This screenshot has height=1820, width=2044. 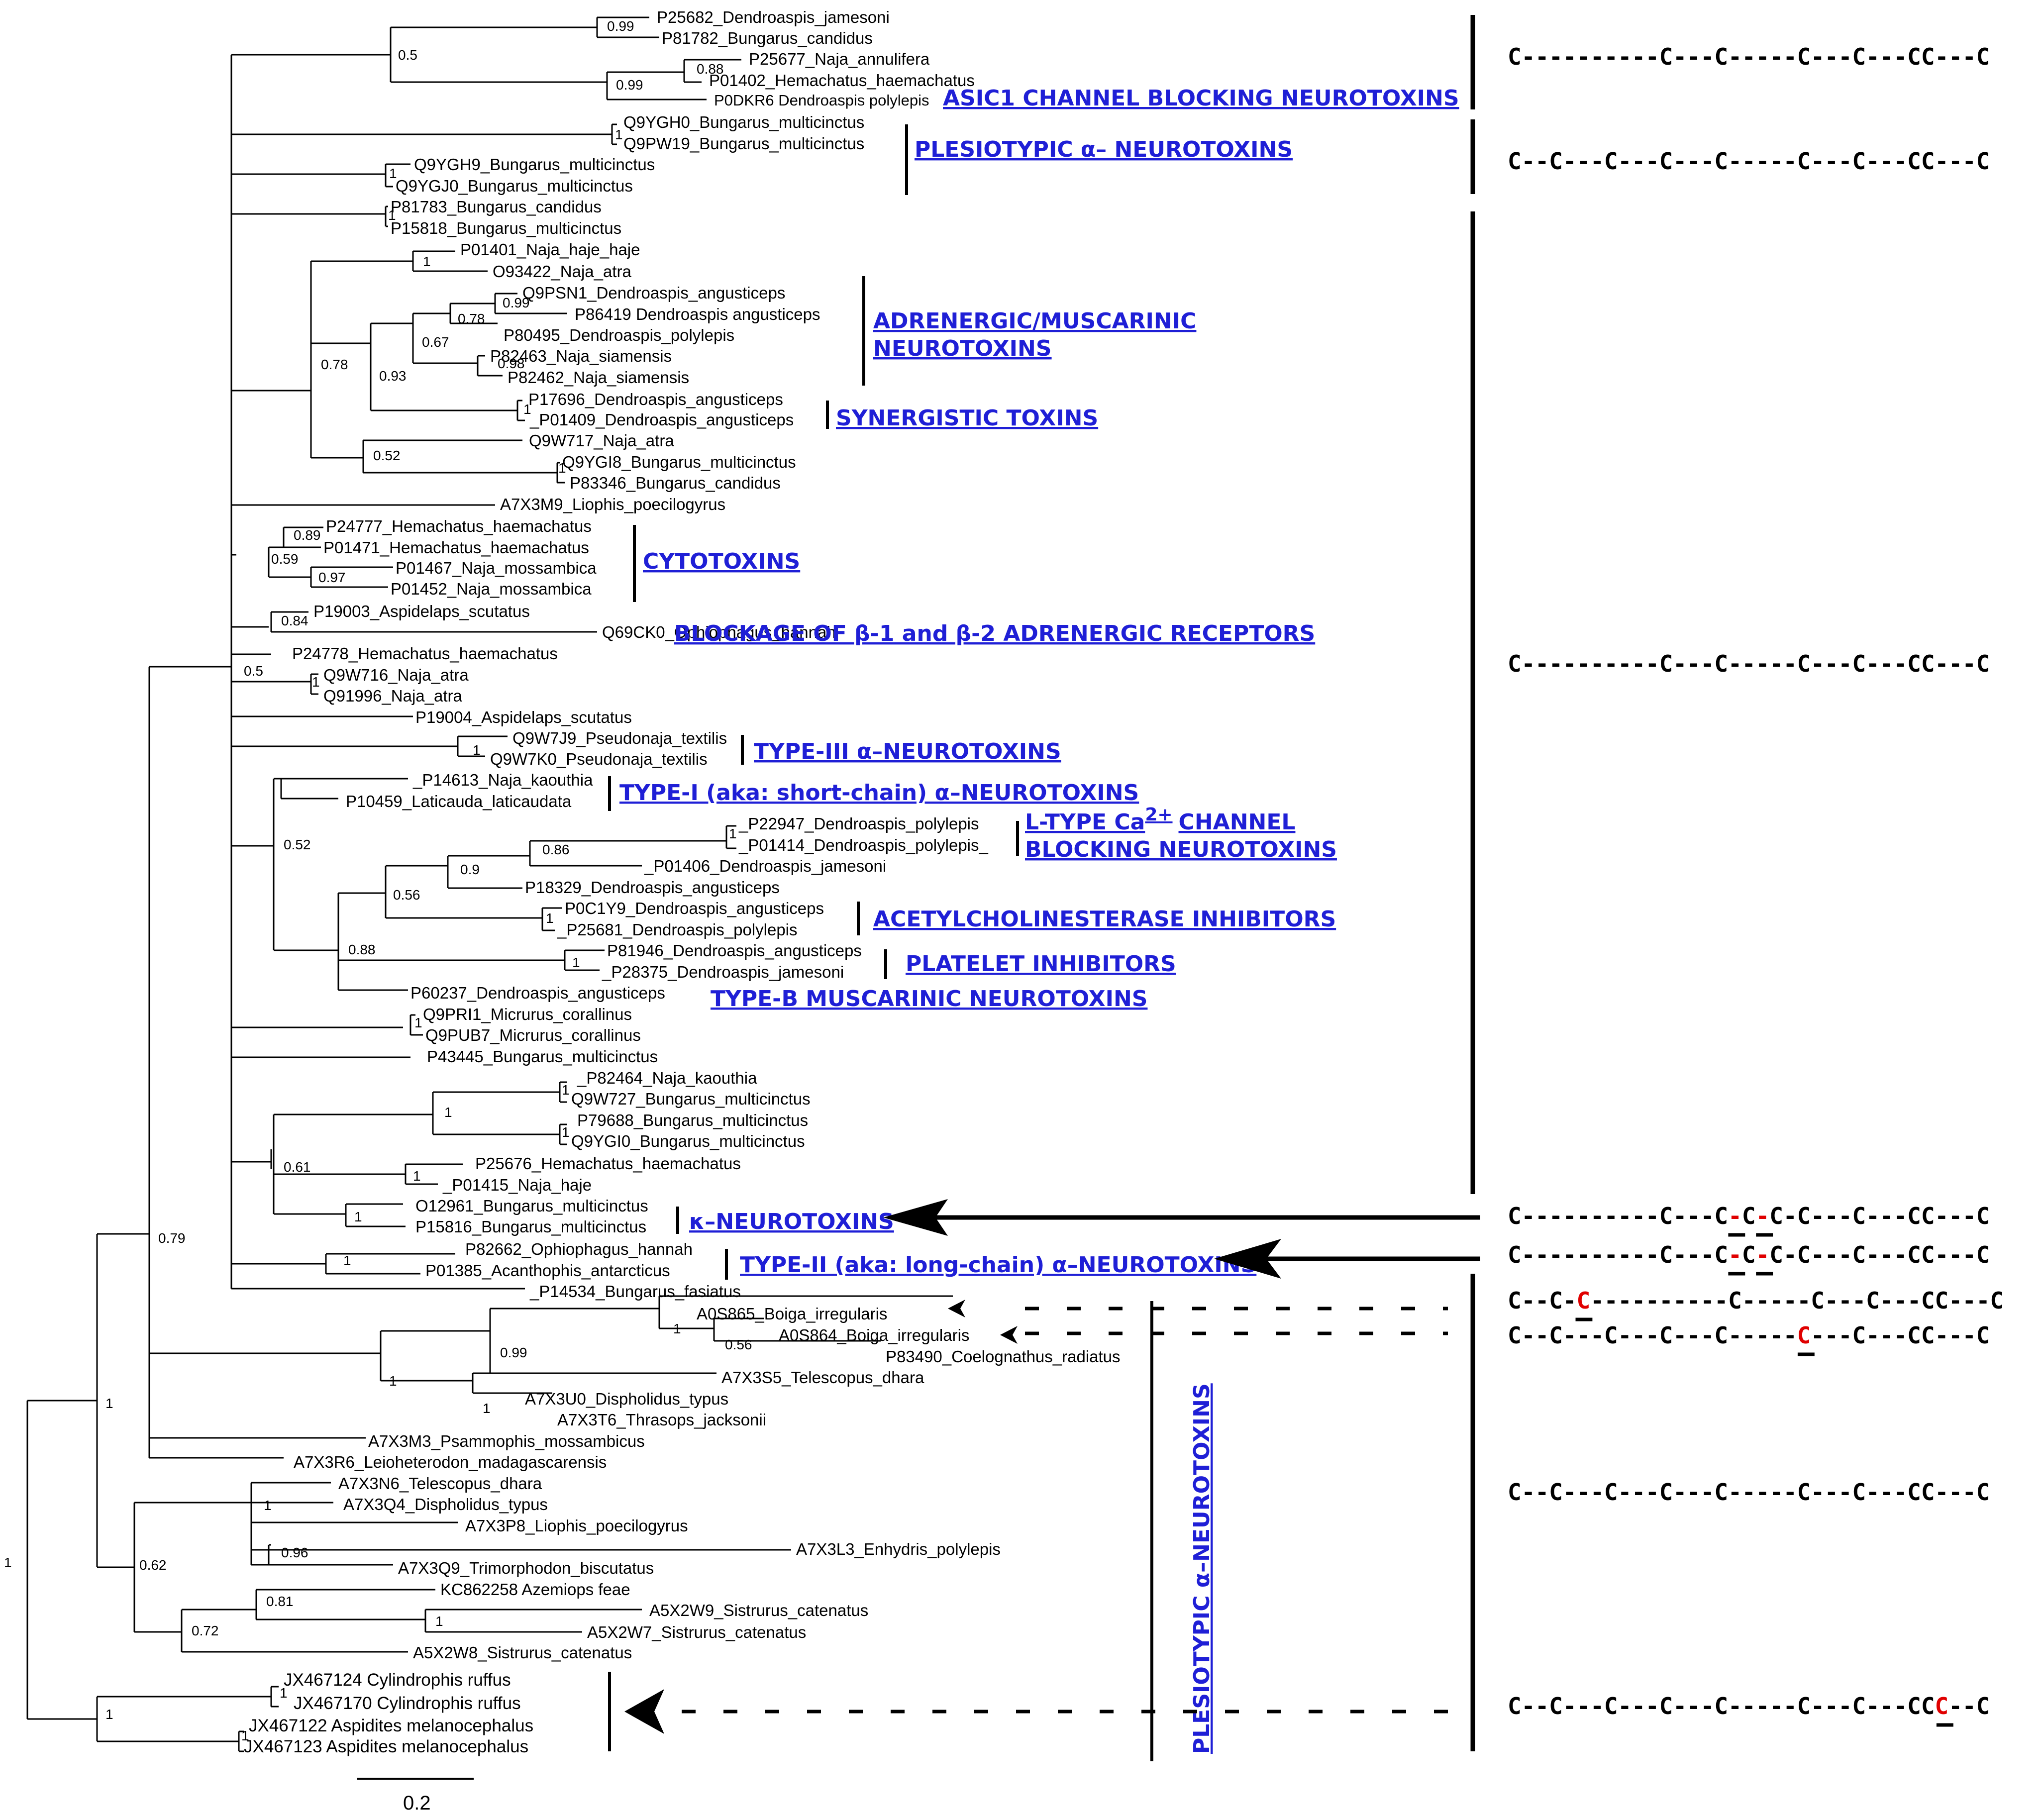 I want to click on category-type2: TYPE-II (aka: long-chain) α–NEUROTOXINS, so click(x=998, y=1265).